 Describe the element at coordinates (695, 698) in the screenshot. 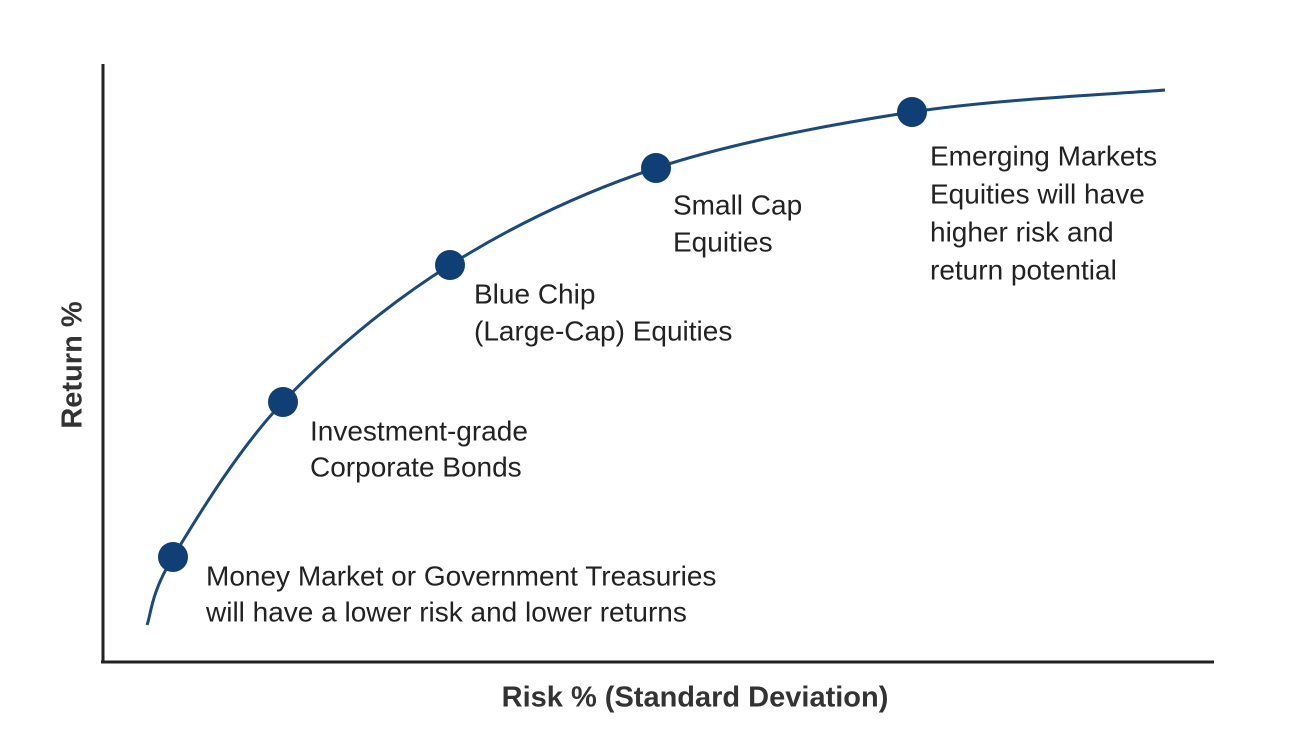

I see `x-axis-title: Risk % (Standard Deviation)` at that location.